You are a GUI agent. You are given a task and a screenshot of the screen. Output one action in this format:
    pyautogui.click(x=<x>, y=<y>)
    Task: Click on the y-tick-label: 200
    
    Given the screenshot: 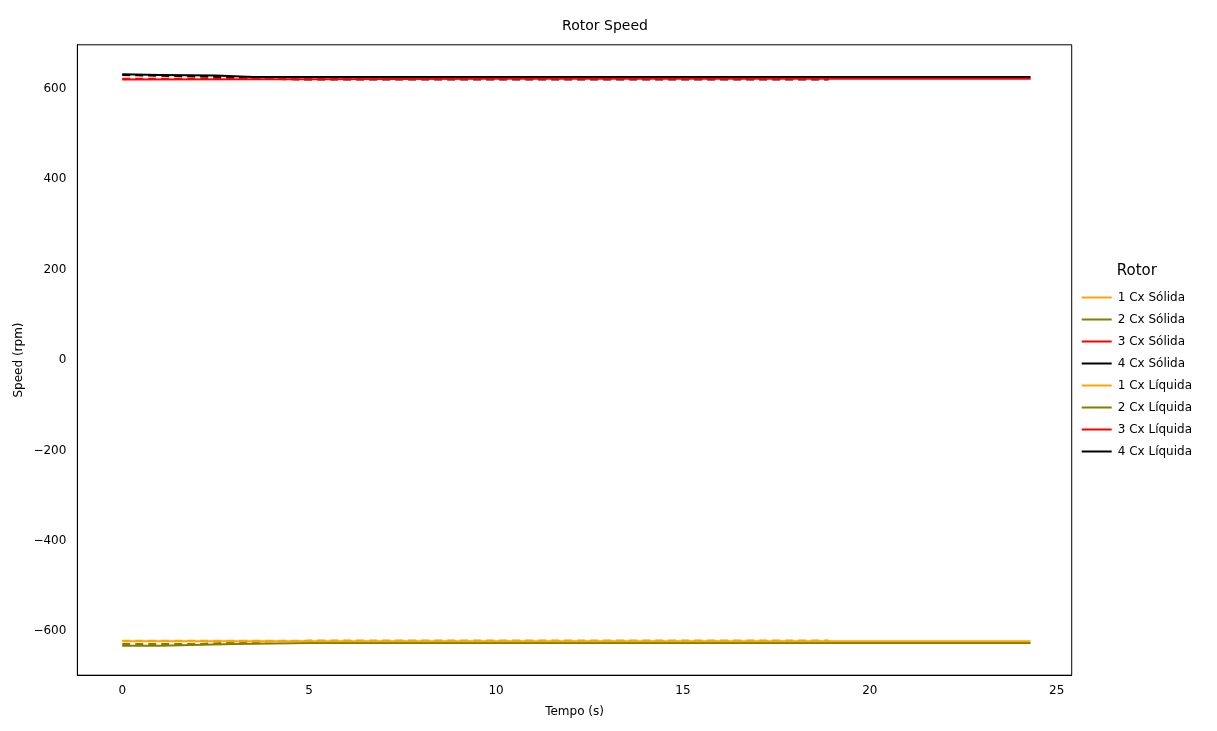 What is the action you would take?
    pyautogui.click(x=55, y=268)
    